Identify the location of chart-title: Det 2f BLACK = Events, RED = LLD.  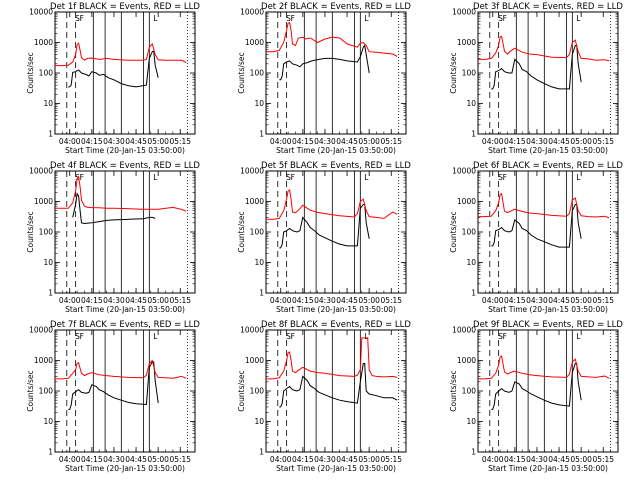
(336, 7).